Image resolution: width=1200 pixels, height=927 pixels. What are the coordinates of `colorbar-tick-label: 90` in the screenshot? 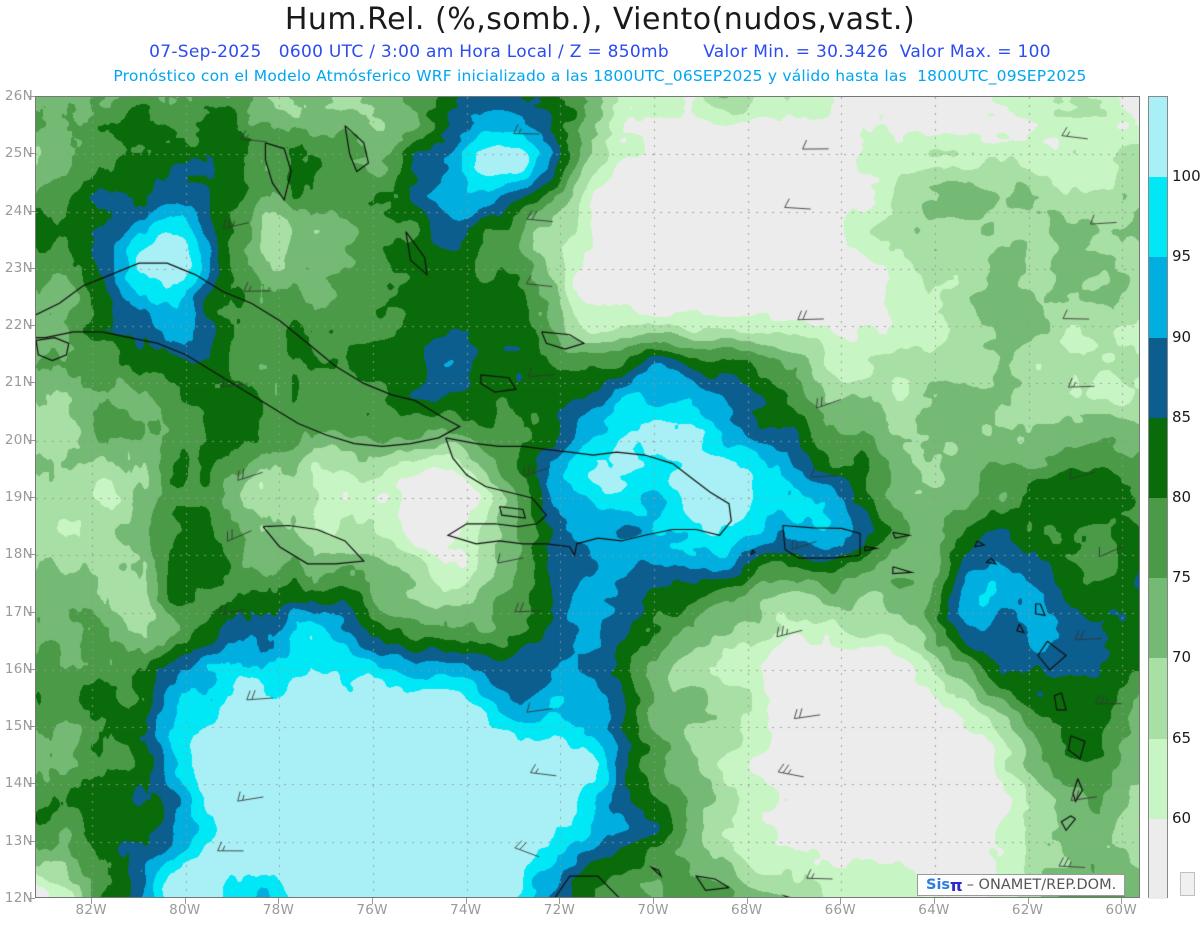 It's located at (1182, 336).